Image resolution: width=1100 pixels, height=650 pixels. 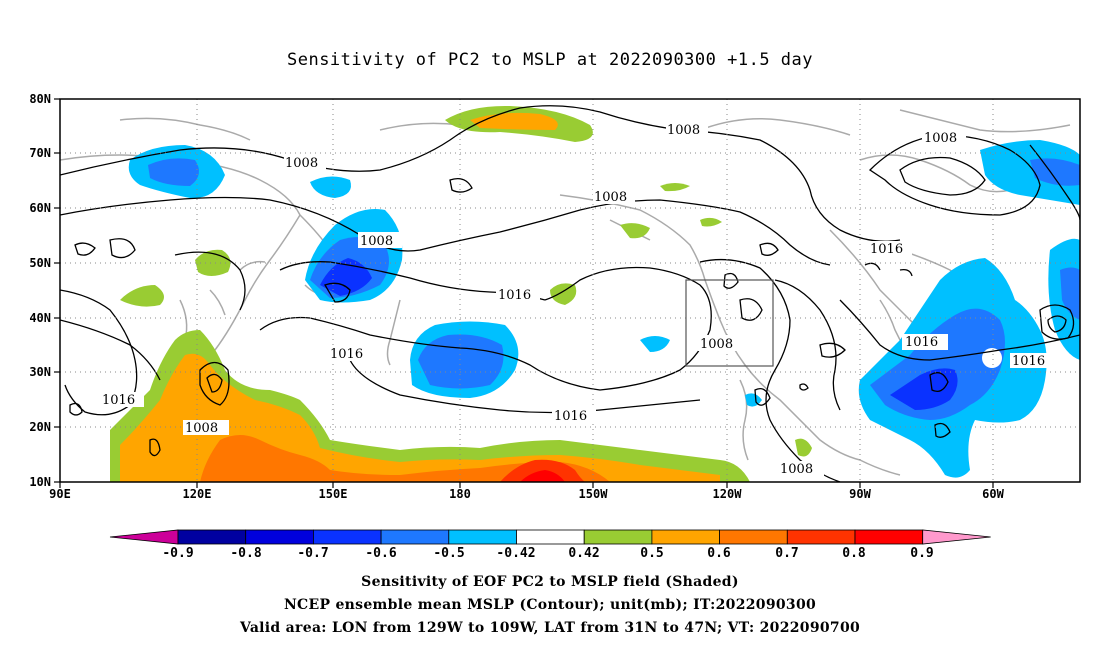 What do you see at coordinates (40, 263) in the screenshot?
I see `lat-label: 50N` at bounding box center [40, 263].